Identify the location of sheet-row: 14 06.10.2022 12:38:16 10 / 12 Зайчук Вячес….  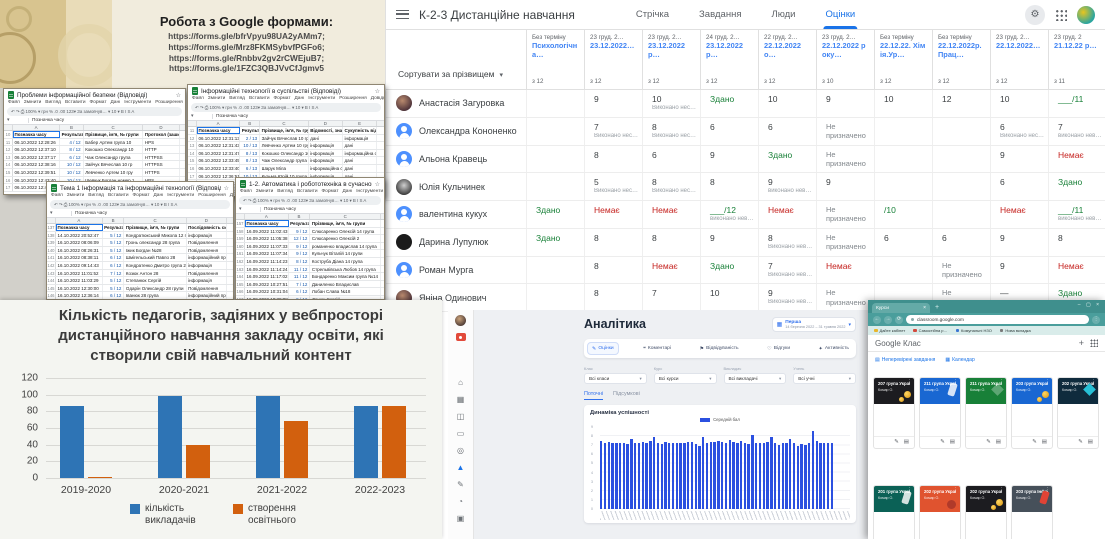
(94, 165).